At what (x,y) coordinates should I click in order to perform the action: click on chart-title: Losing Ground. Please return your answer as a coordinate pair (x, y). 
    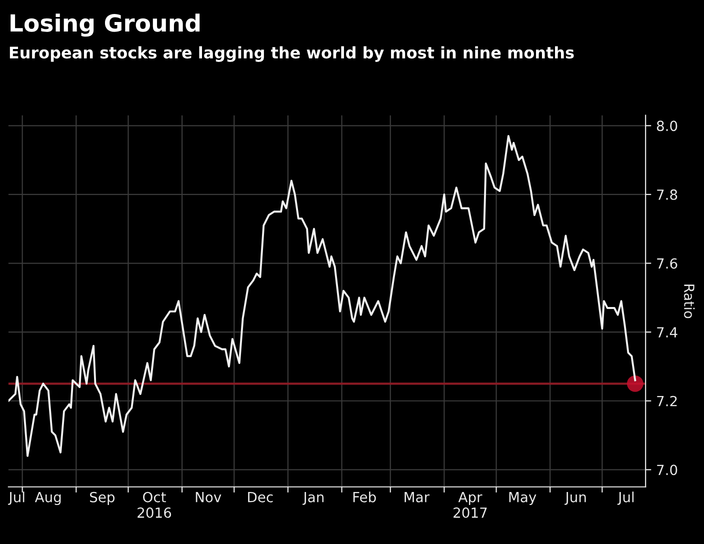
    Looking at the image, I should click on (105, 25).